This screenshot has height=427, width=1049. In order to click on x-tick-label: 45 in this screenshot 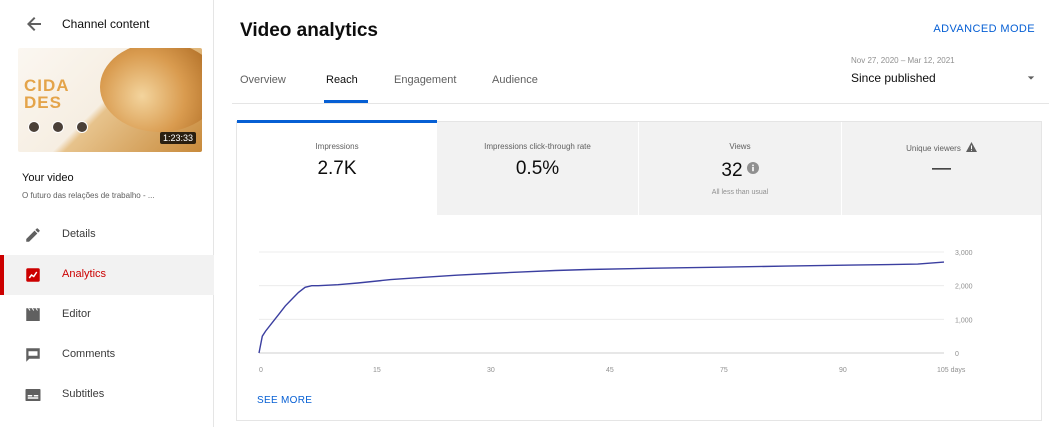, I will do `click(610, 370)`.